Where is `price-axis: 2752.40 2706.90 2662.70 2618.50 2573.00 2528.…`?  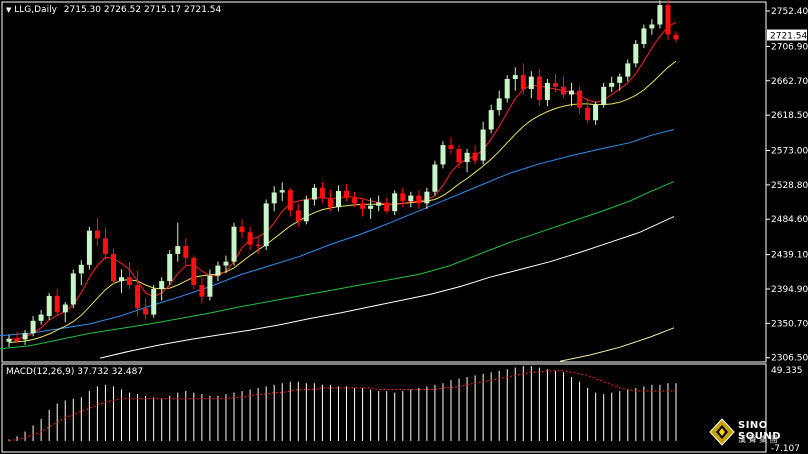
price-axis: 2752.40 2706.90 2662.70 2618.50 2573.00 2528.… is located at coordinates (787, 230).